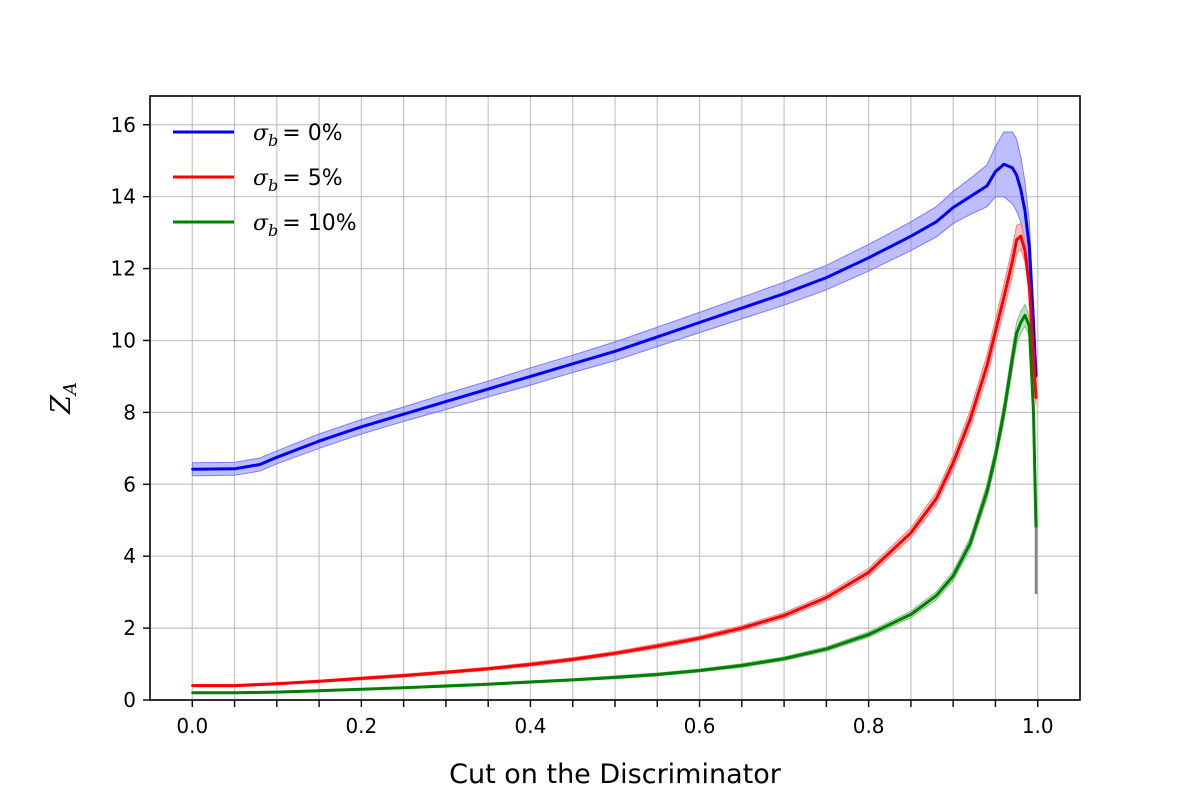  Describe the element at coordinates (123, 269) in the screenshot. I see `y-tick-label: 12` at that location.